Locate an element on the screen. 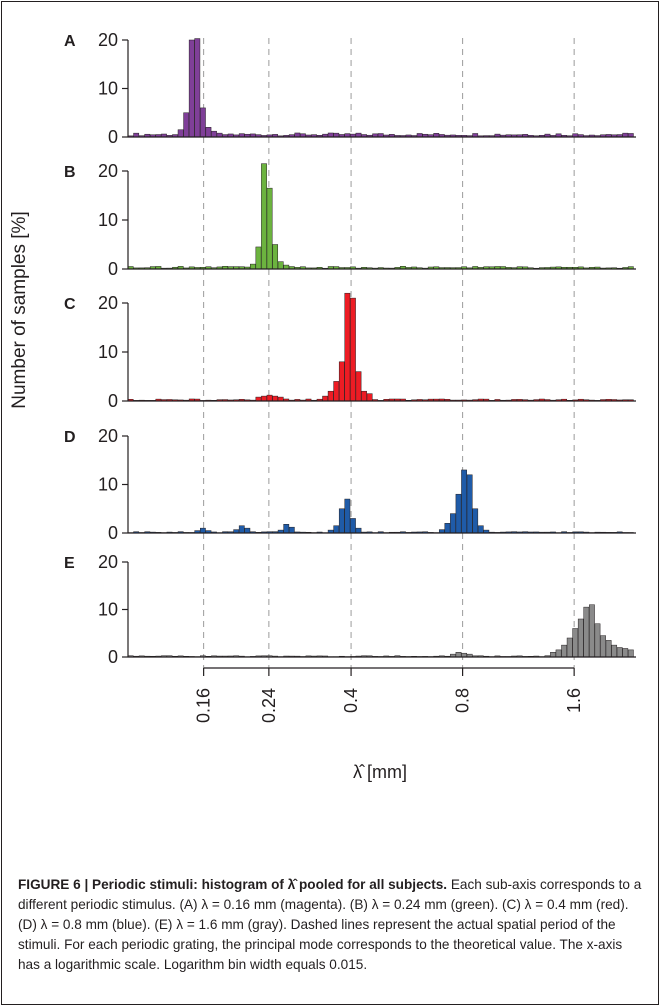 The width and height of the screenshot is (662, 1007). x-tick-label: 1.6 is located at coordinates (574, 700).